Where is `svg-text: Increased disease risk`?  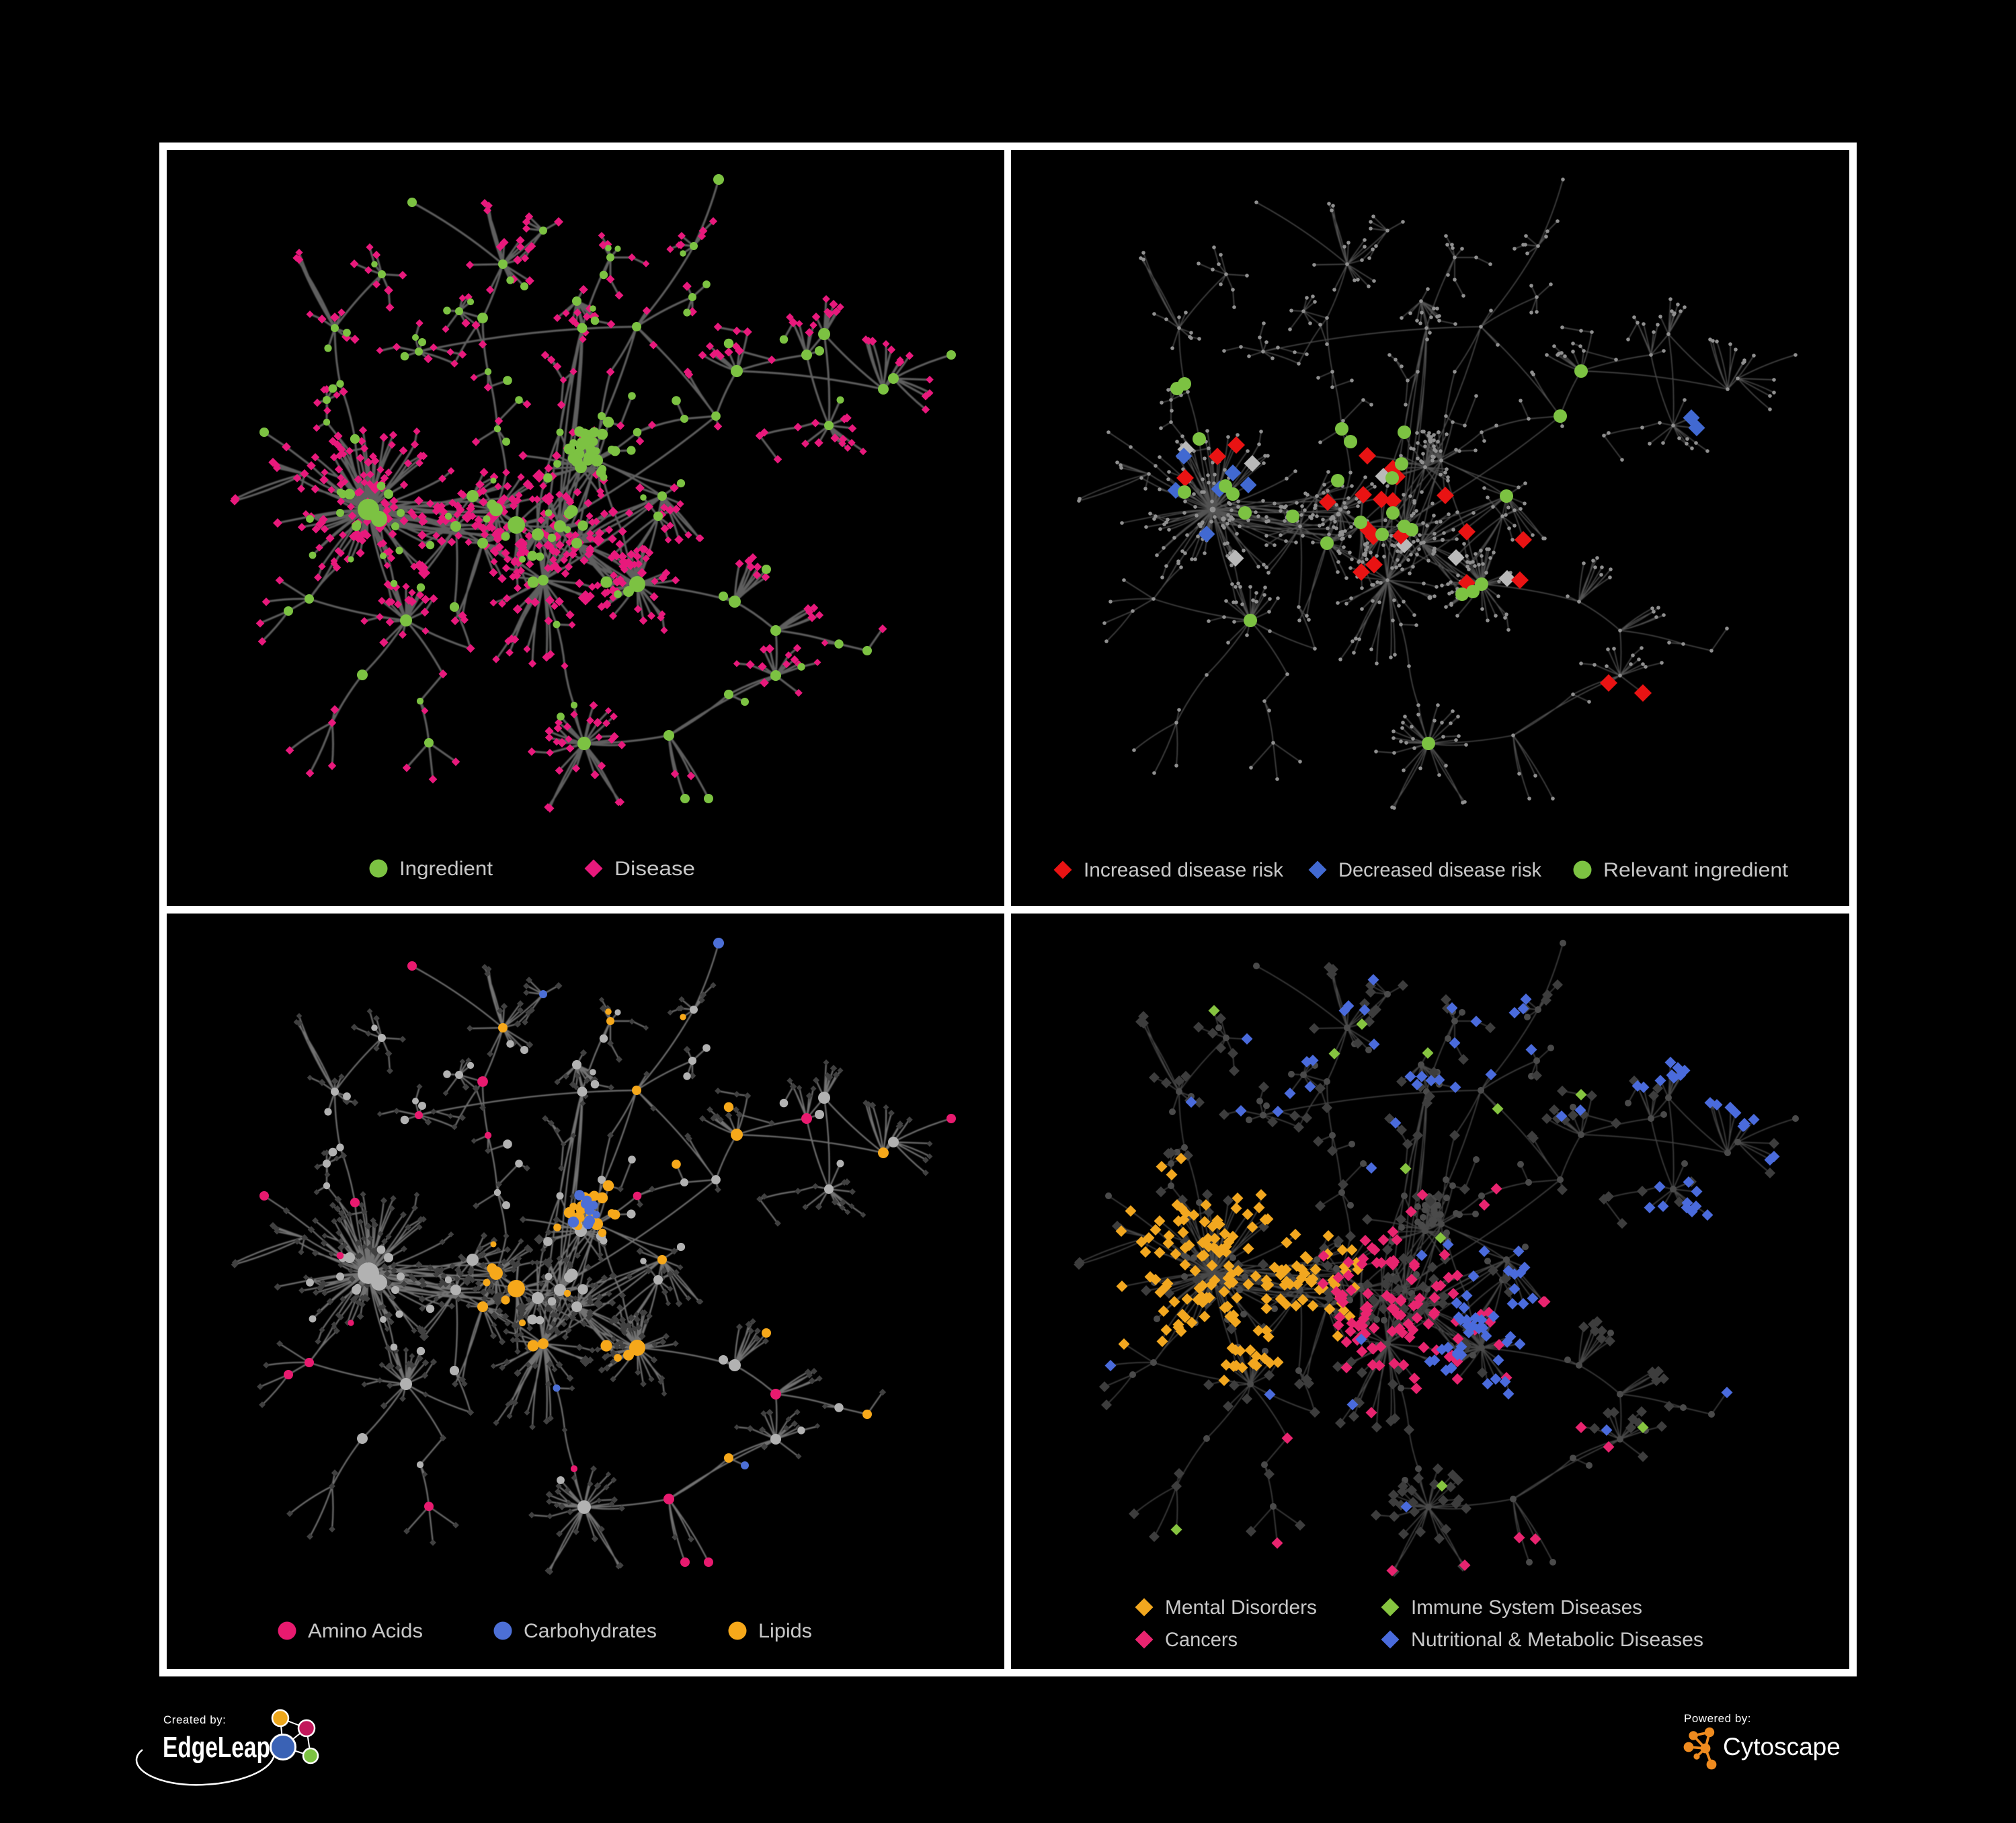 svg-text: Increased disease risk is located at coordinates (1184, 870).